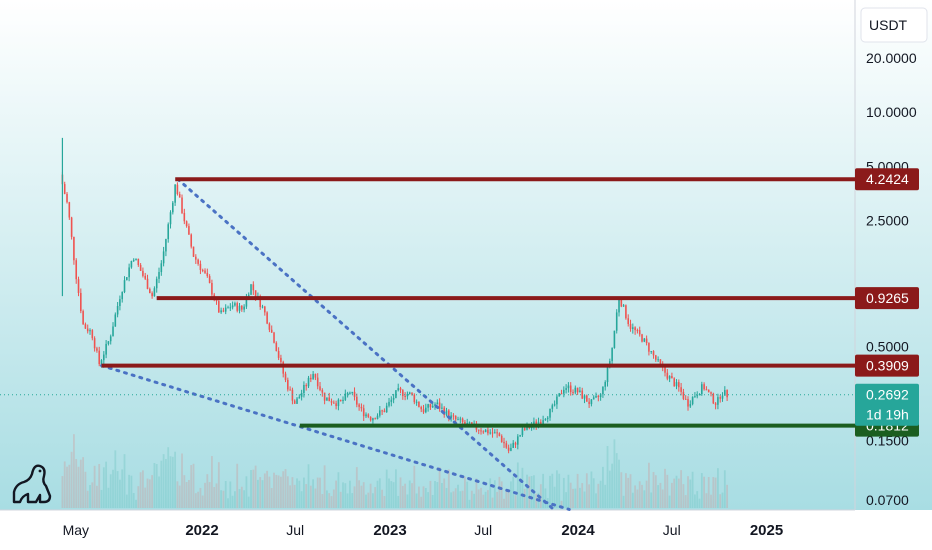  I want to click on x-tick-label: Jul, so click(483, 530).